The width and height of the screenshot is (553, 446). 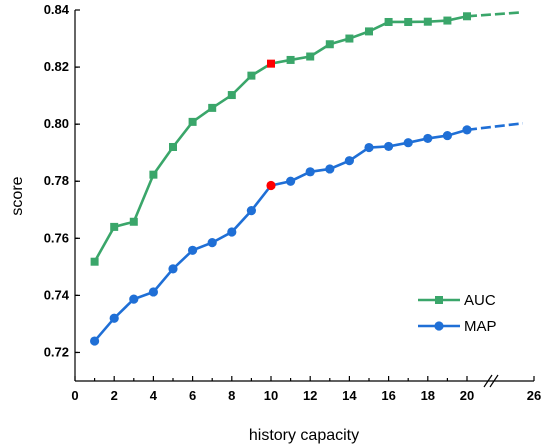 I want to click on x-tick-label: 12, so click(x=310, y=395).